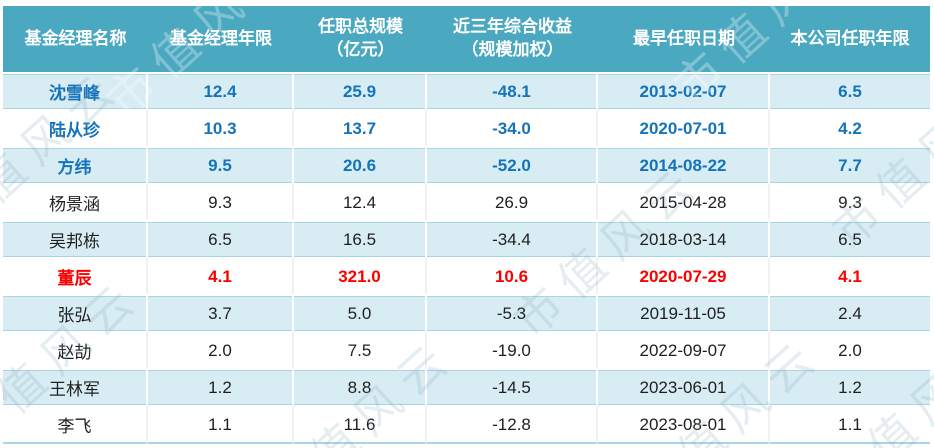  Describe the element at coordinates (360, 238) in the screenshot. I see `cell-scale: 16.5` at that location.